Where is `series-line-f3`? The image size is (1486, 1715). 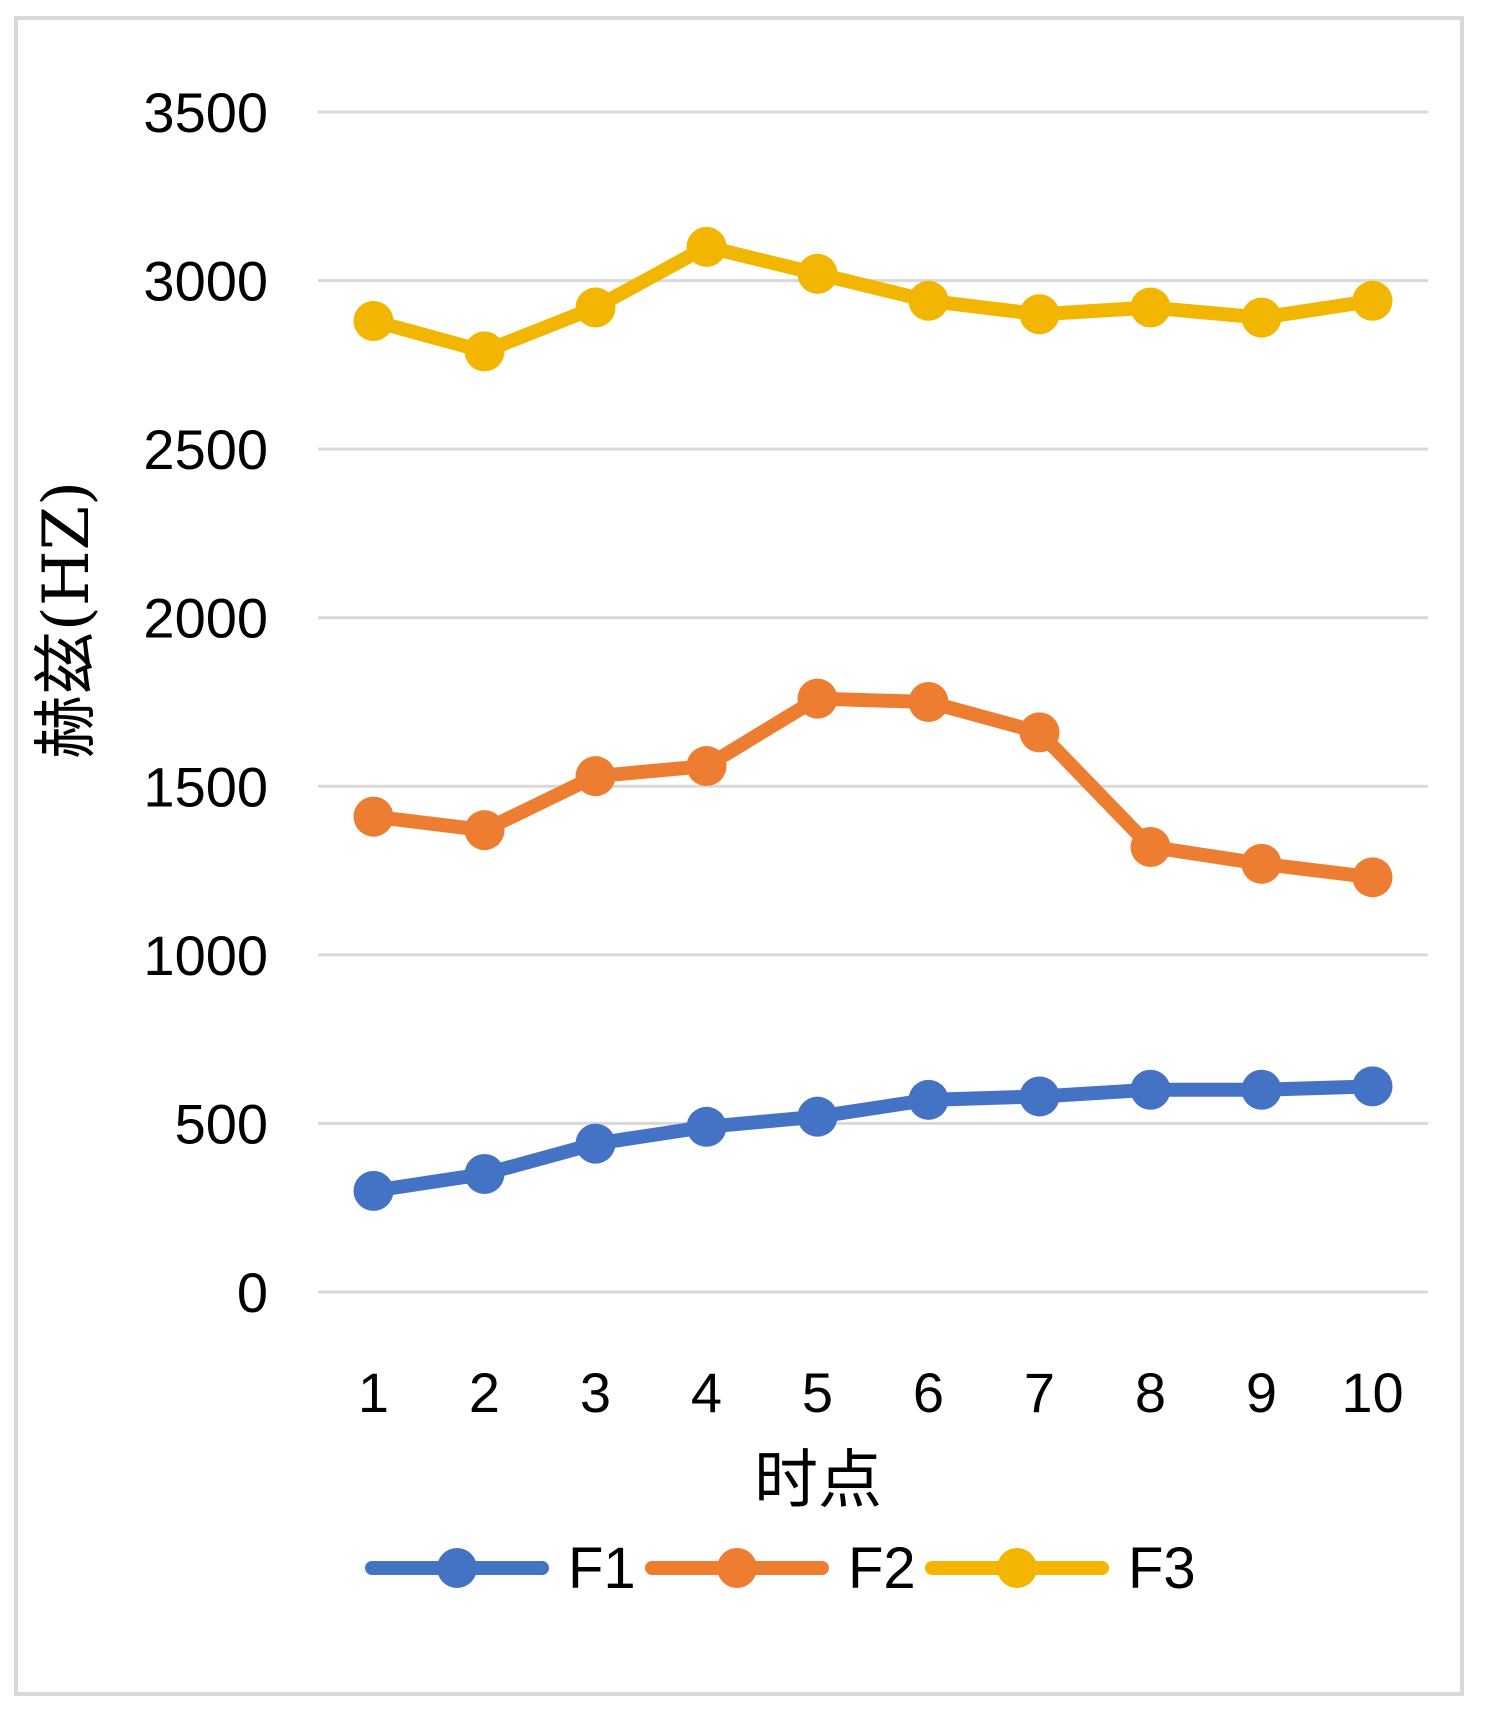
series-line-f3 is located at coordinates (873, 299).